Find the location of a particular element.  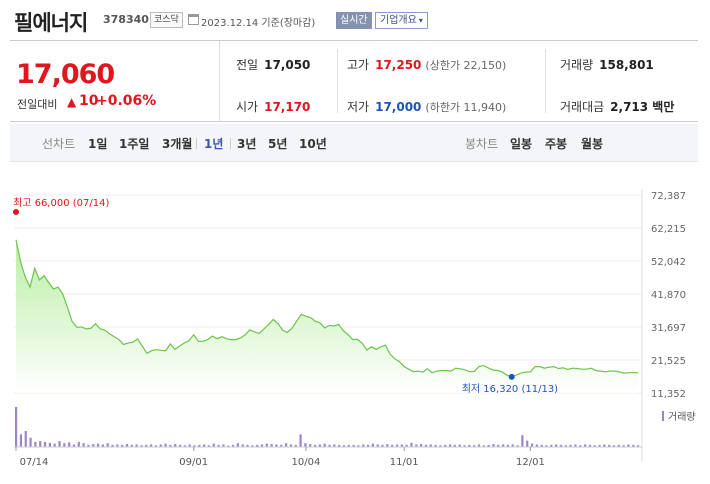

tab-period-10y: 10년 is located at coordinates (313, 144).